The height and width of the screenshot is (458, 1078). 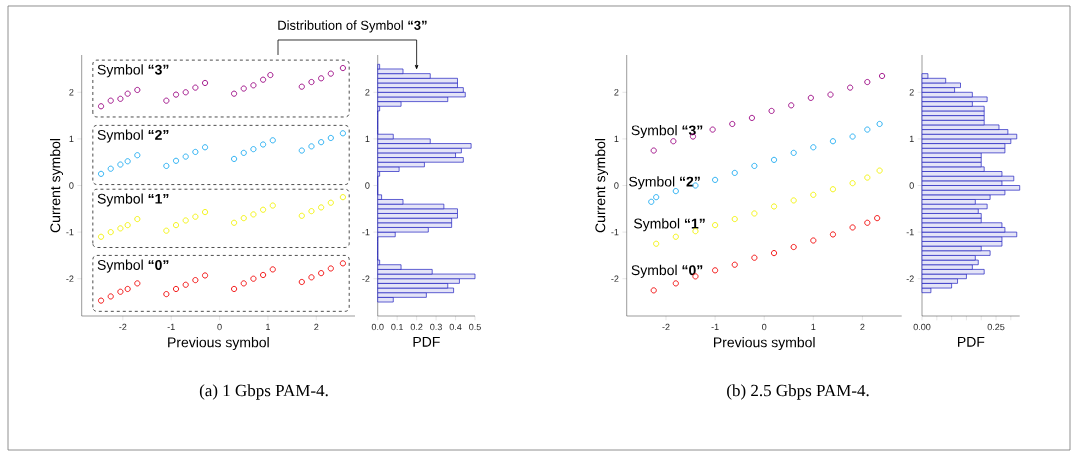 What do you see at coordinates (268, 326) in the screenshot?
I see `x-tick-label: 1` at bounding box center [268, 326].